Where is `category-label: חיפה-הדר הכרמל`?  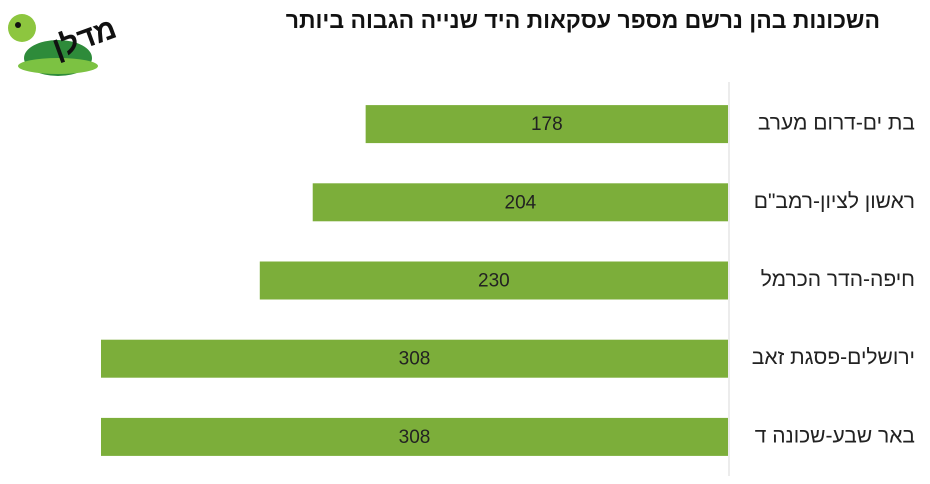
category-label: חיפה-הדר הכרמל is located at coordinates (838, 279).